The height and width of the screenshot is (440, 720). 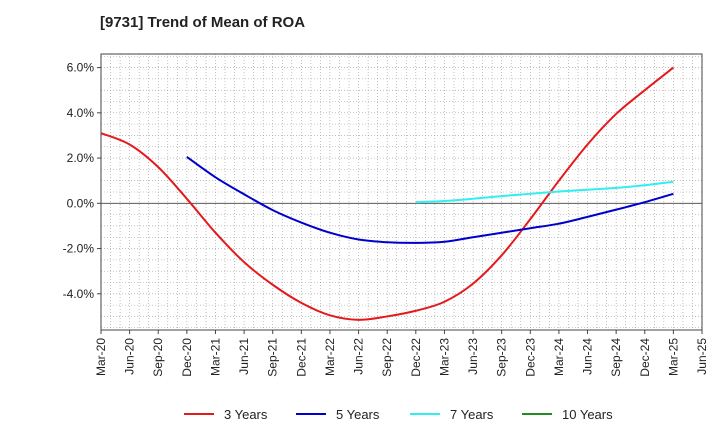 What do you see at coordinates (330, 357) in the screenshot?
I see `x-tick-label: Mar-22` at bounding box center [330, 357].